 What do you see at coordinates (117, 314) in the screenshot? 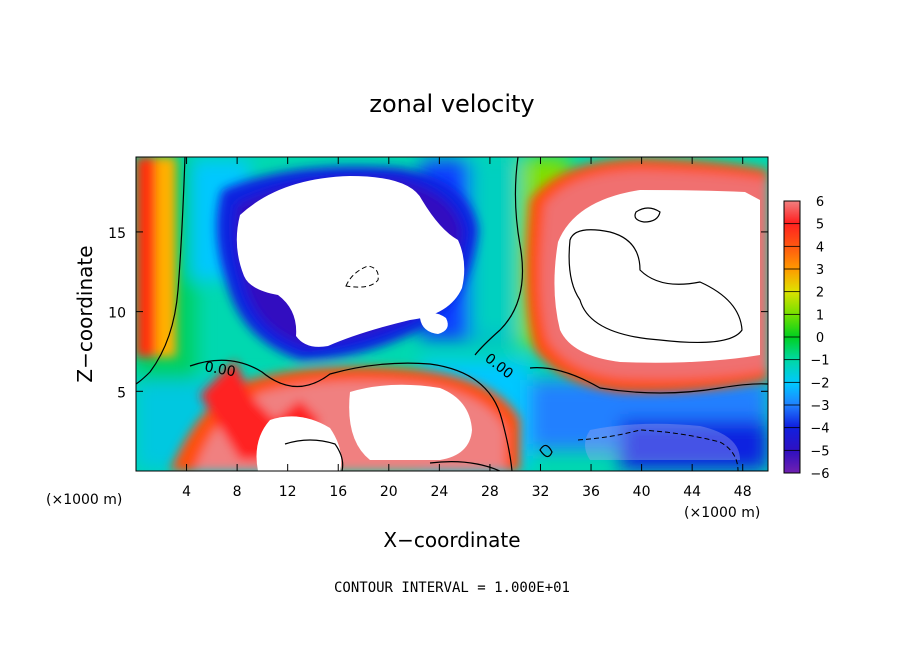
I see `y-tick-label: 10` at bounding box center [117, 314].